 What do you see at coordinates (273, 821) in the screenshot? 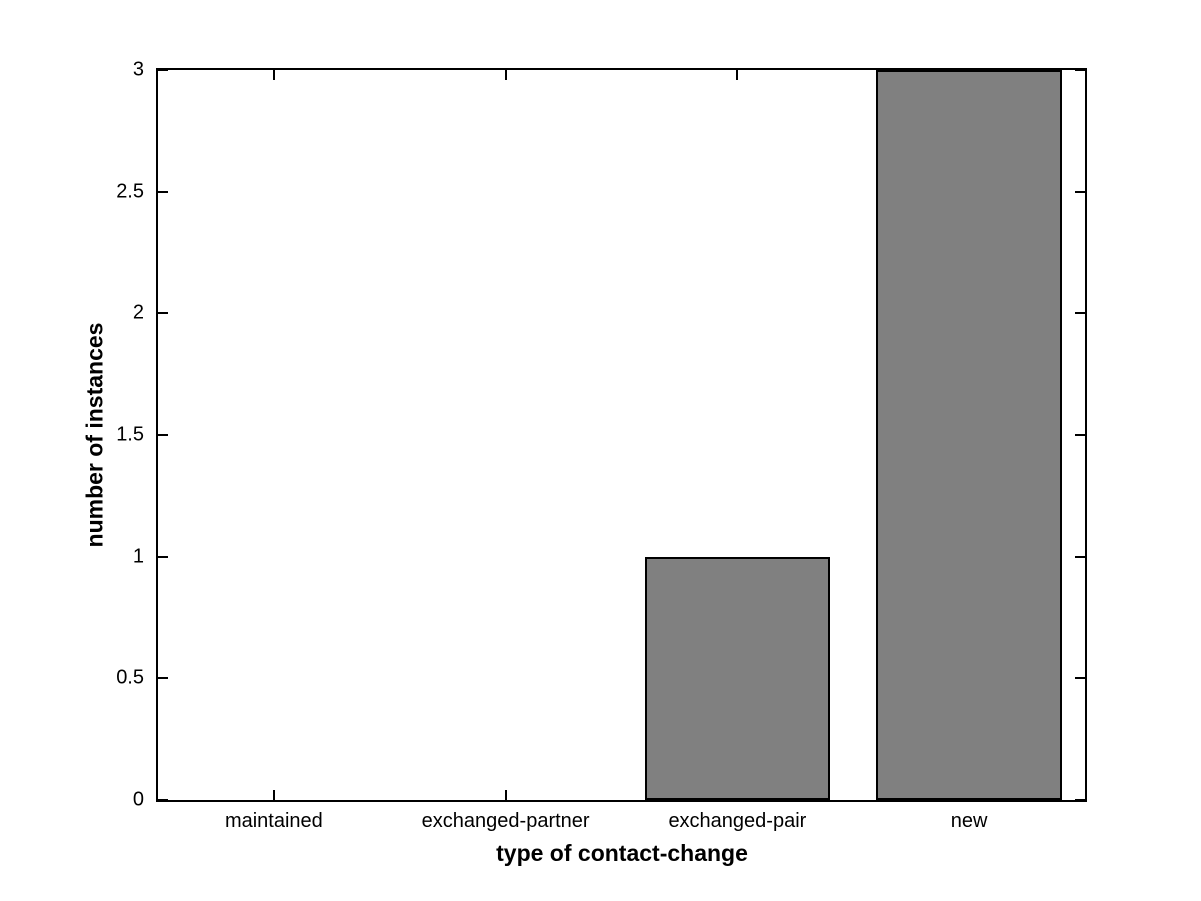
I see `x-tick-label: maintained` at bounding box center [273, 821].